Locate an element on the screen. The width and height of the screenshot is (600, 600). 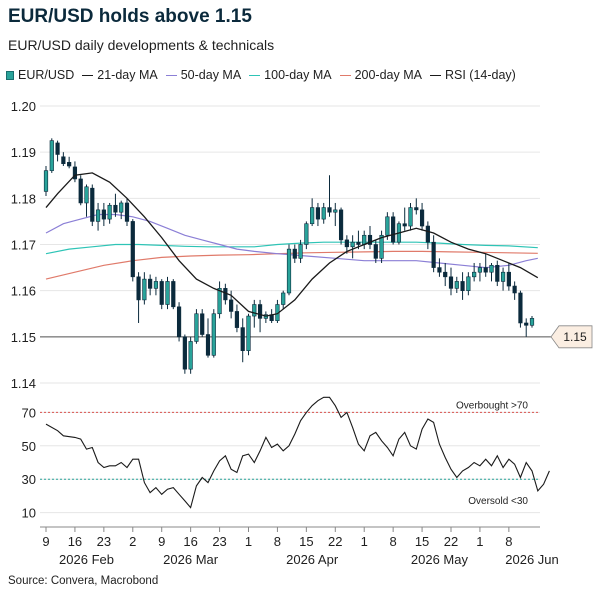
x-day-label: 15 is located at coordinates (306, 541).